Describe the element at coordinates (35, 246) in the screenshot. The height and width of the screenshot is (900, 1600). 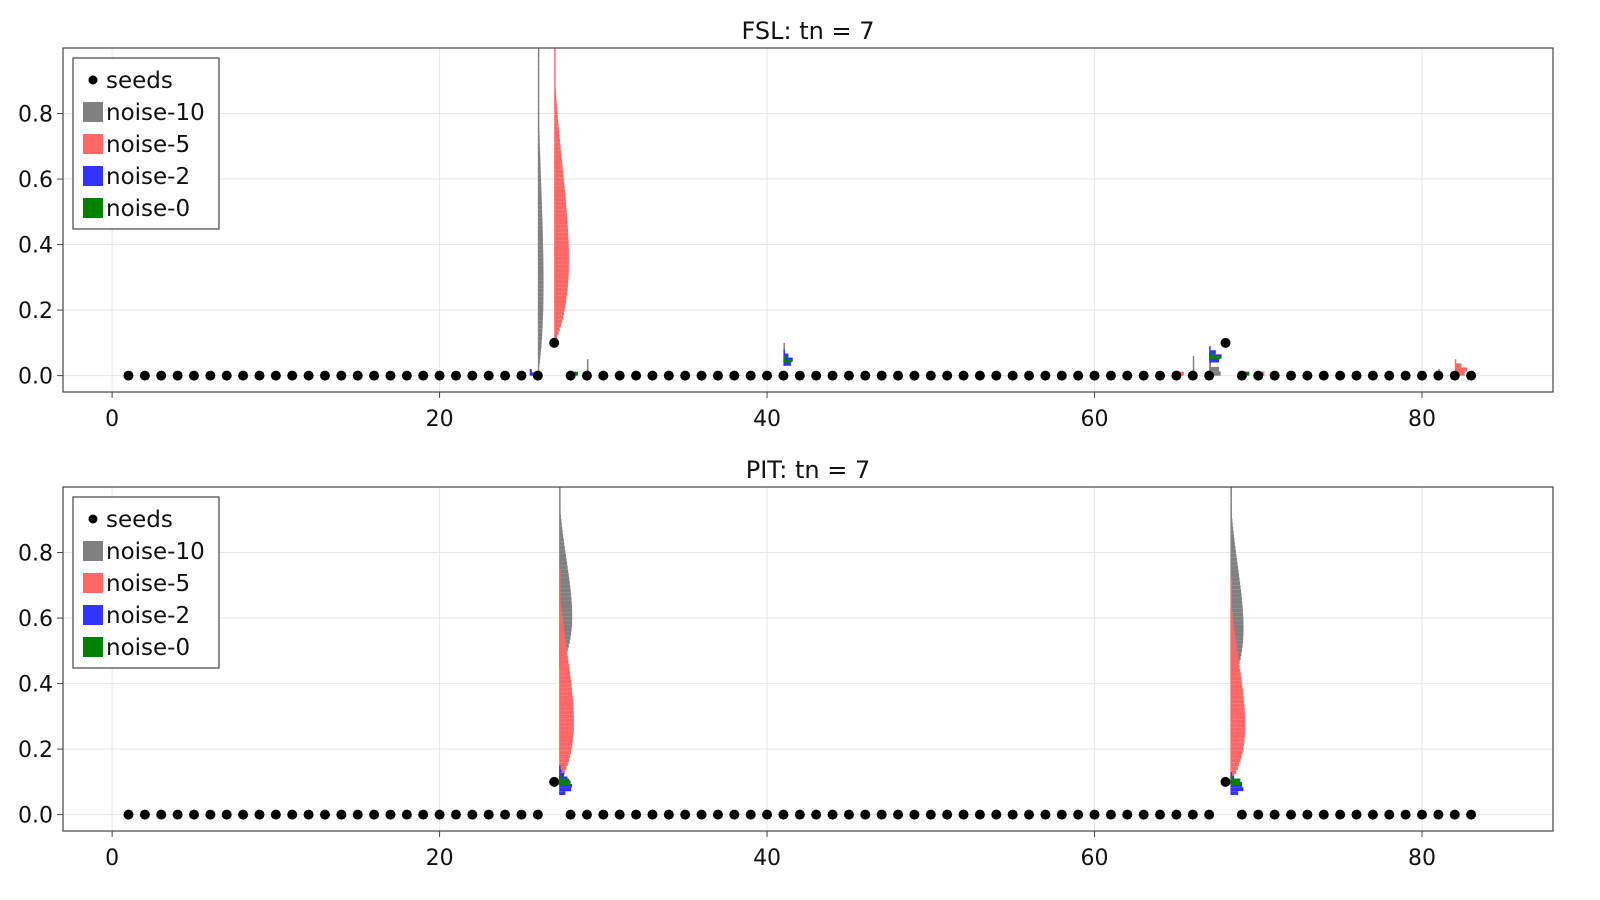
I see `y-tick-label: 0.4` at that location.